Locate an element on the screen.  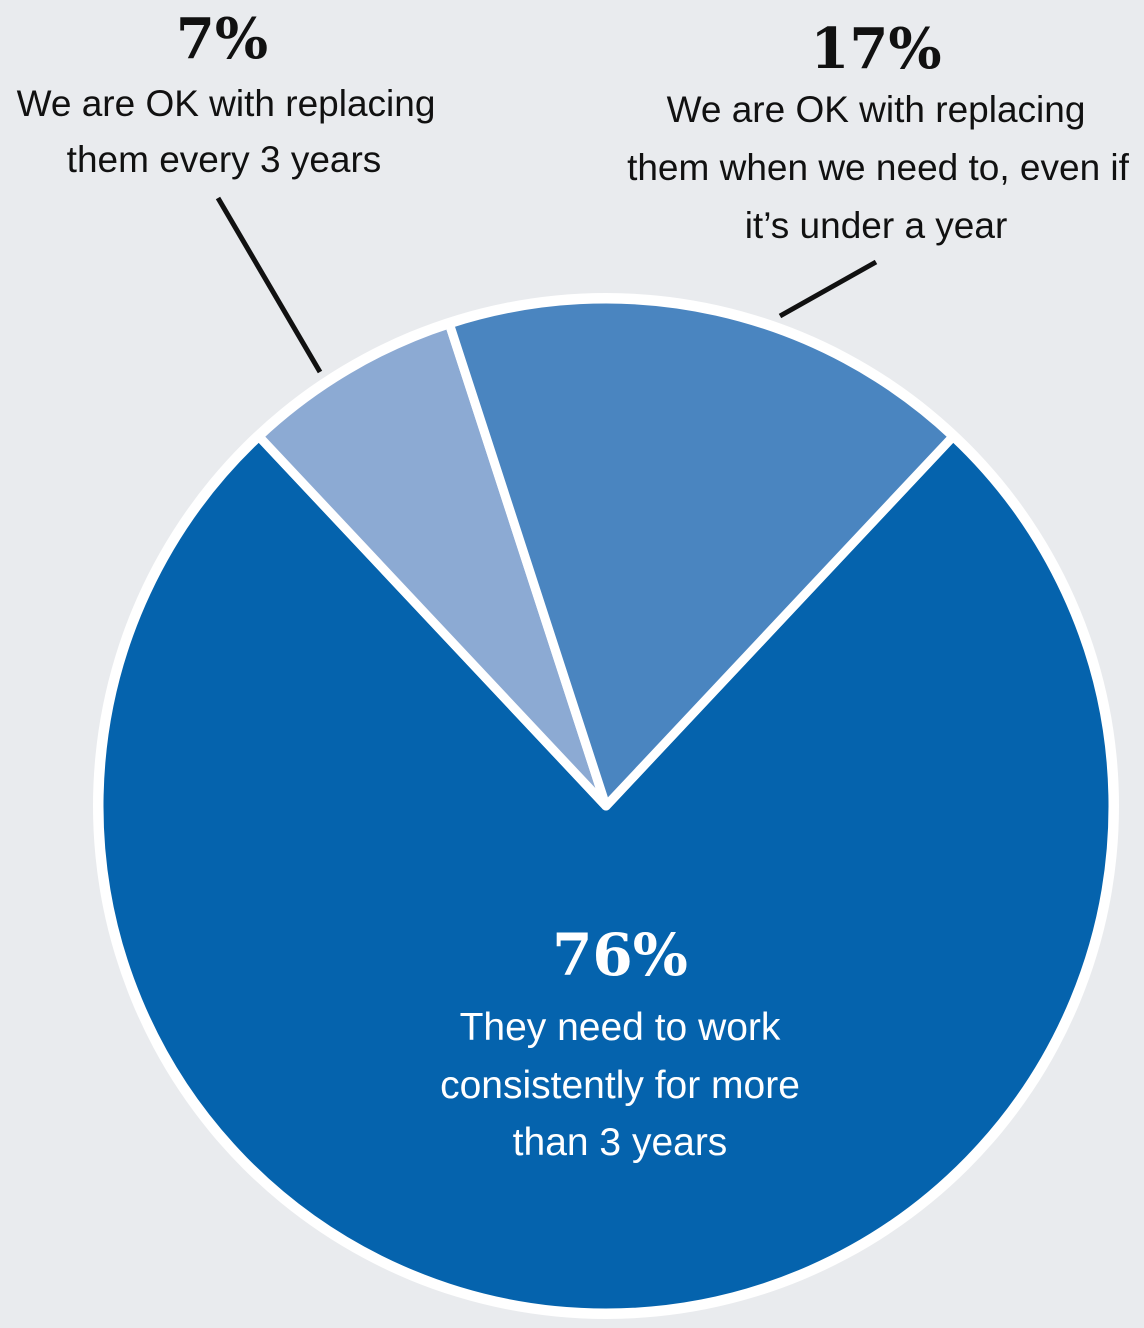
slice-desc-line: them every 3 years is located at coordinates (224, 159).